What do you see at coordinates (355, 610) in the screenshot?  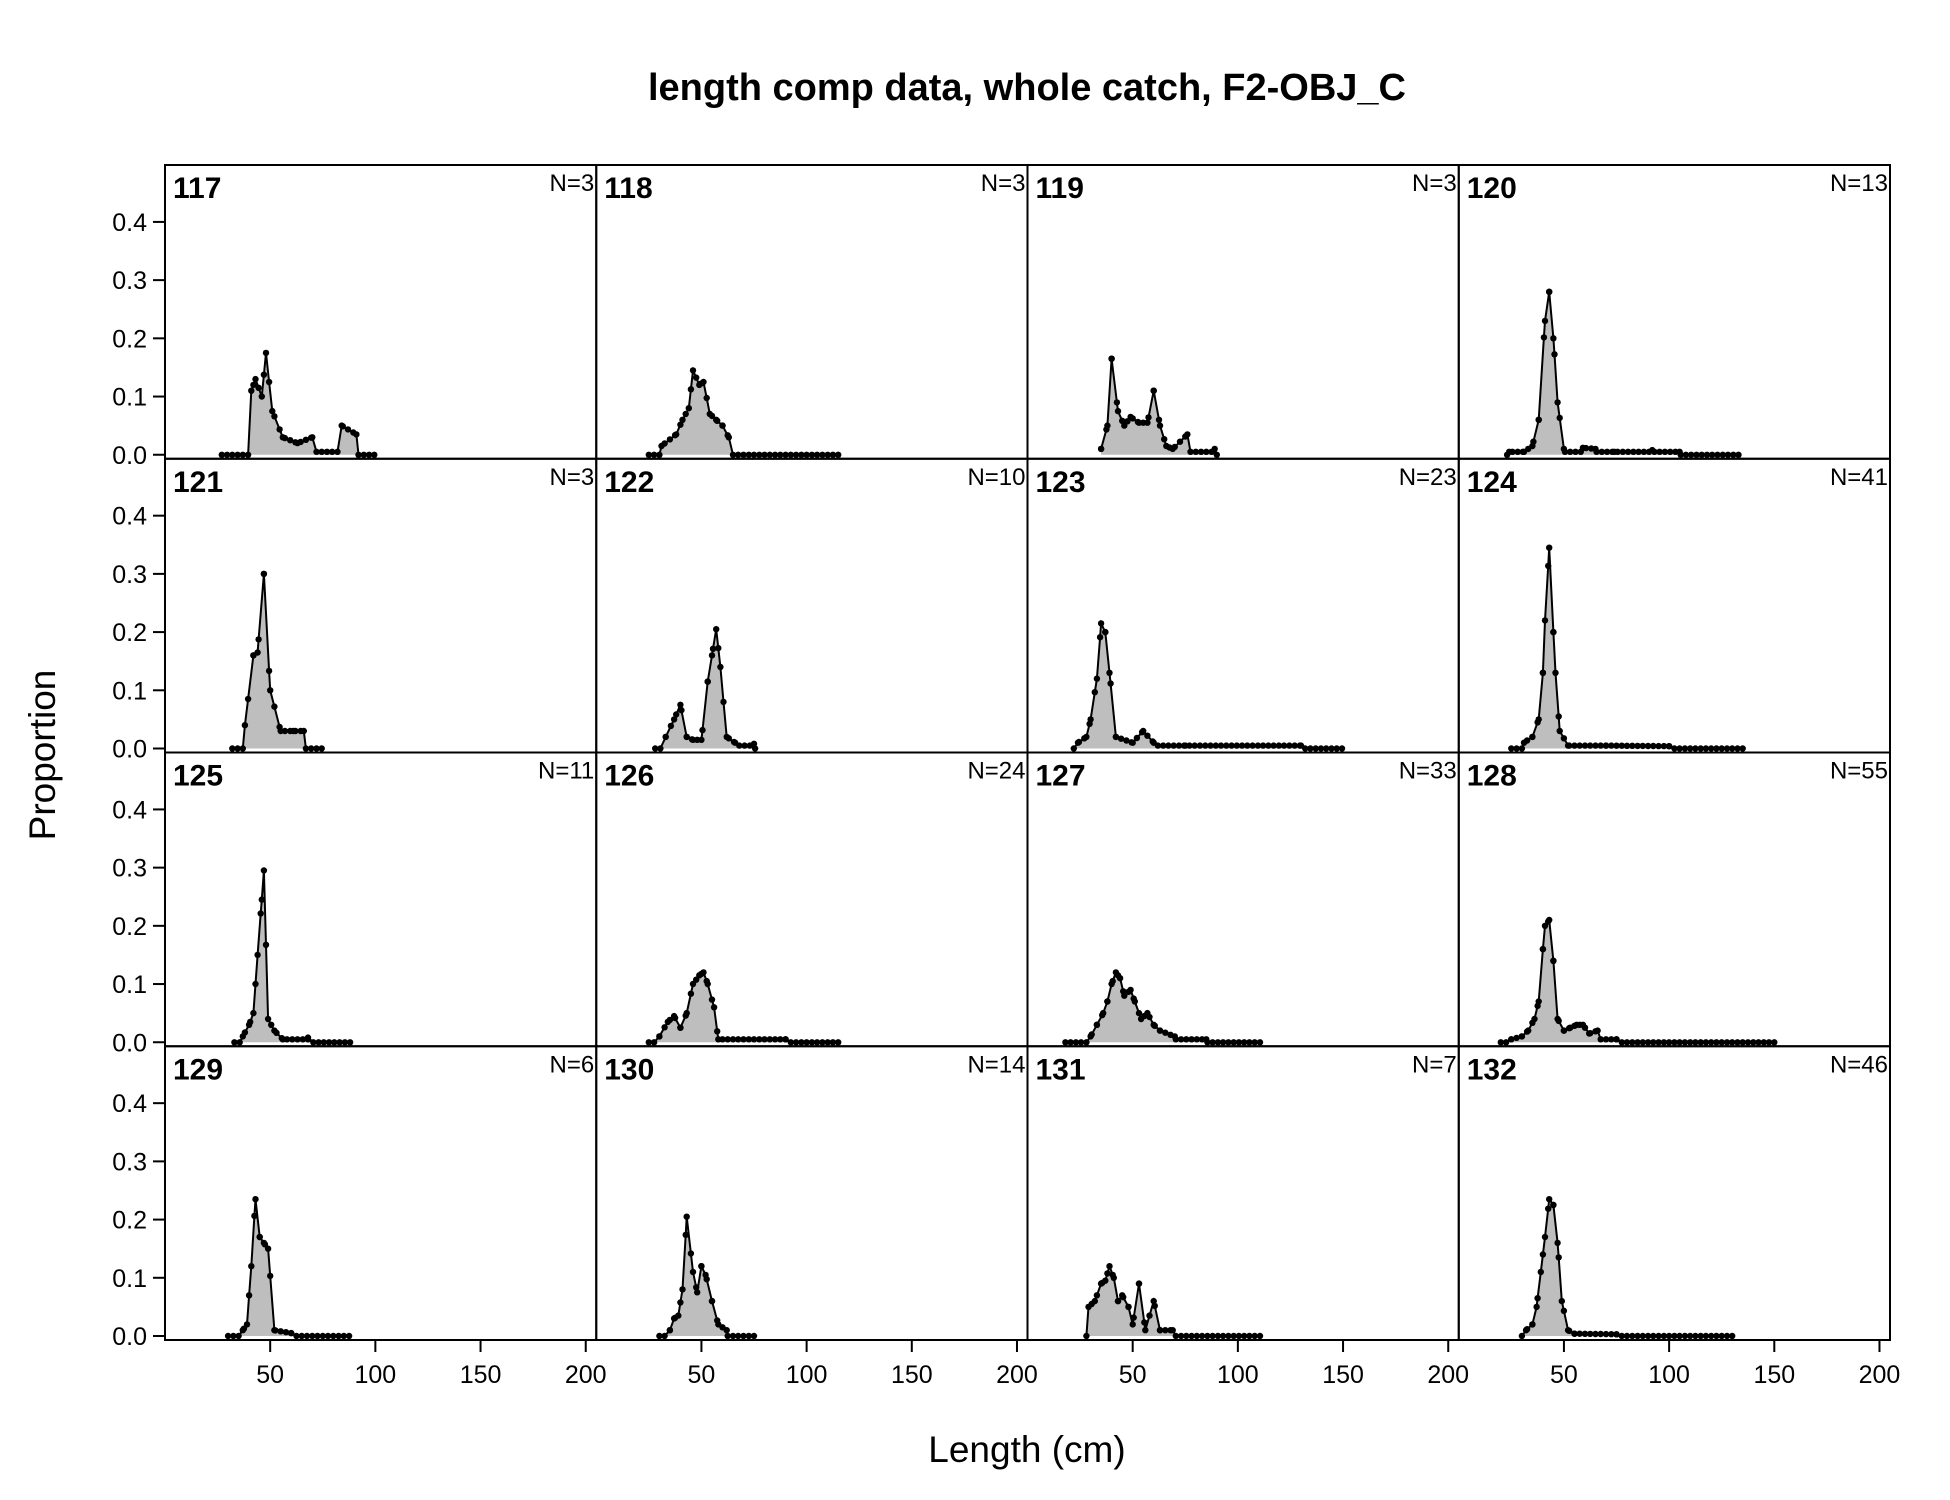 I see `panel-121: 121 N=3 0.0 0.1 0.2 0.3 0.4` at bounding box center [355, 610].